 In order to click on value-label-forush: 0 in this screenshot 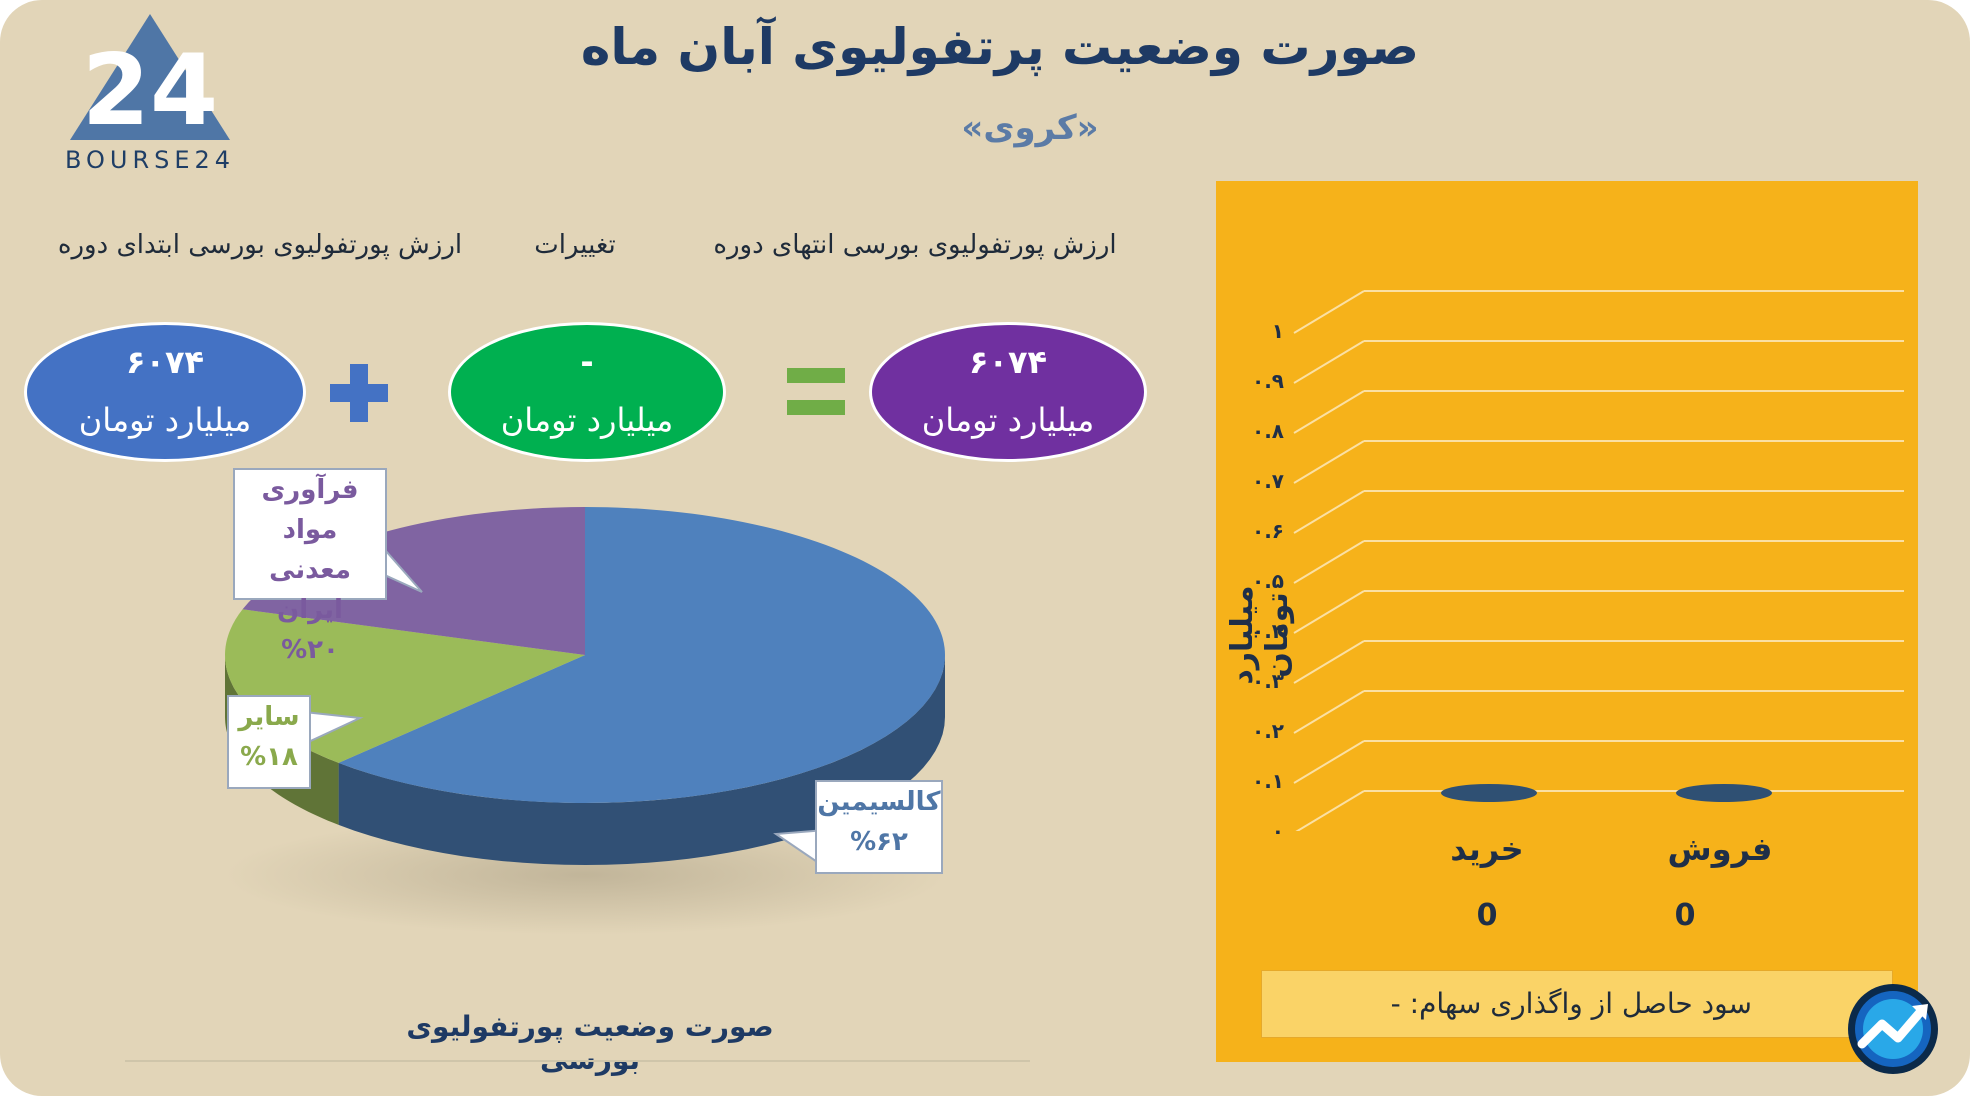, I will do `click(1685, 915)`.